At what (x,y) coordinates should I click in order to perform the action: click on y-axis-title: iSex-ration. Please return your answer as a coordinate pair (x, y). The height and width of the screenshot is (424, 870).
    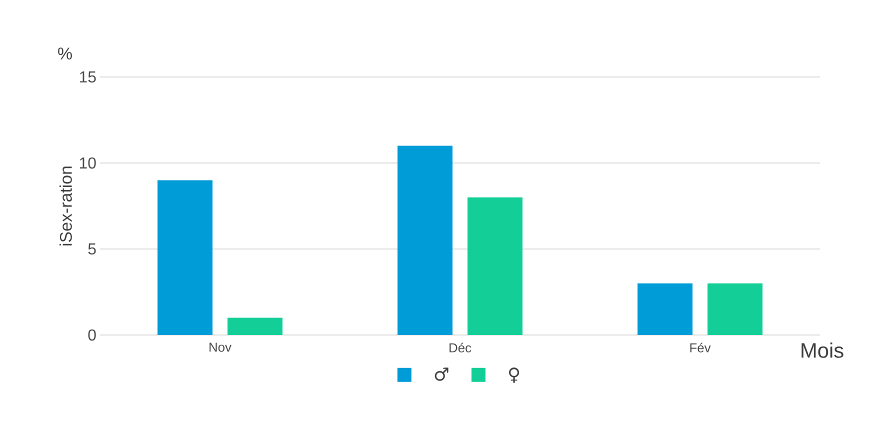
    Looking at the image, I should click on (65, 206).